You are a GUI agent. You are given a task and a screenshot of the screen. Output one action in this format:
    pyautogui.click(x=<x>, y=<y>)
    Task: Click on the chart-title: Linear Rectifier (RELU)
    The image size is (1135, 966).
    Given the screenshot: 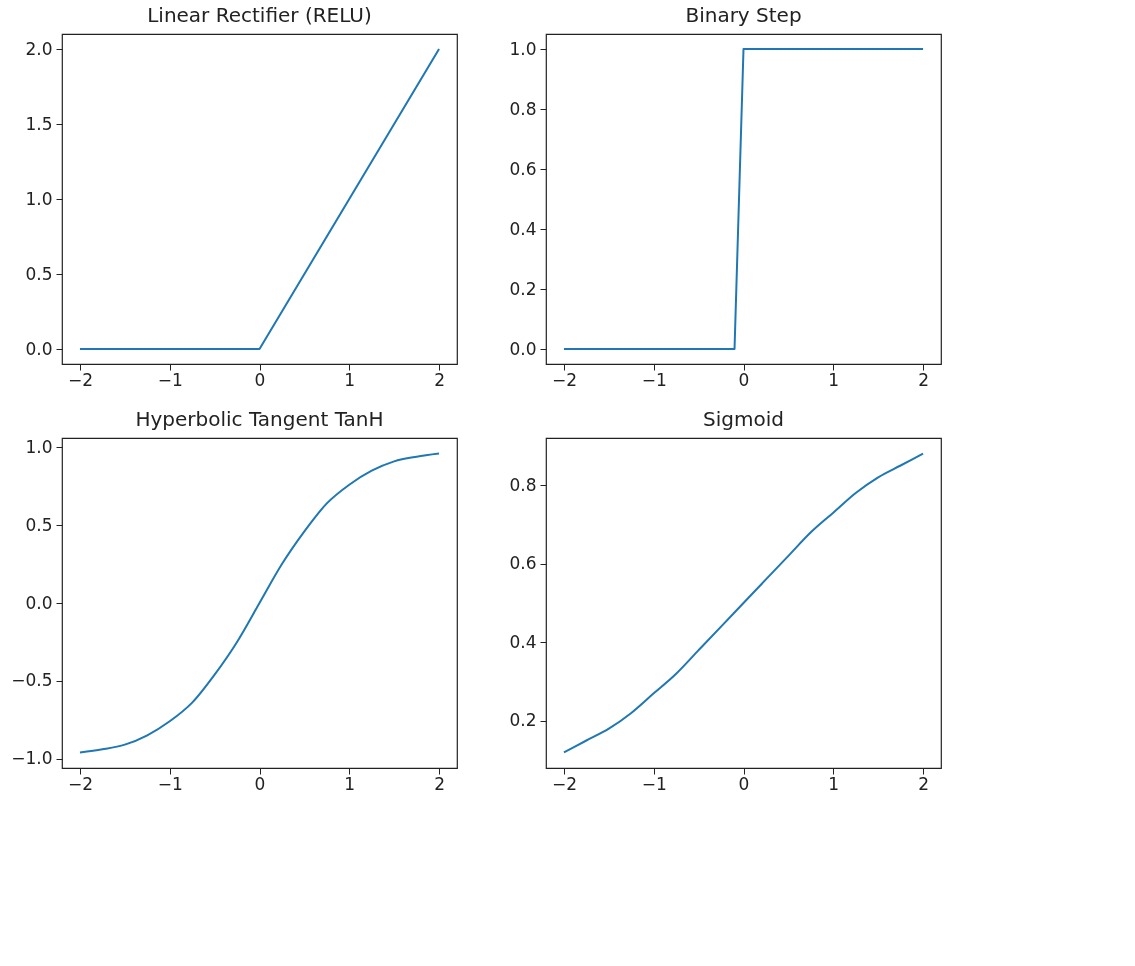 What is the action you would take?
    pyautogui.click(x=259, y=15)
    